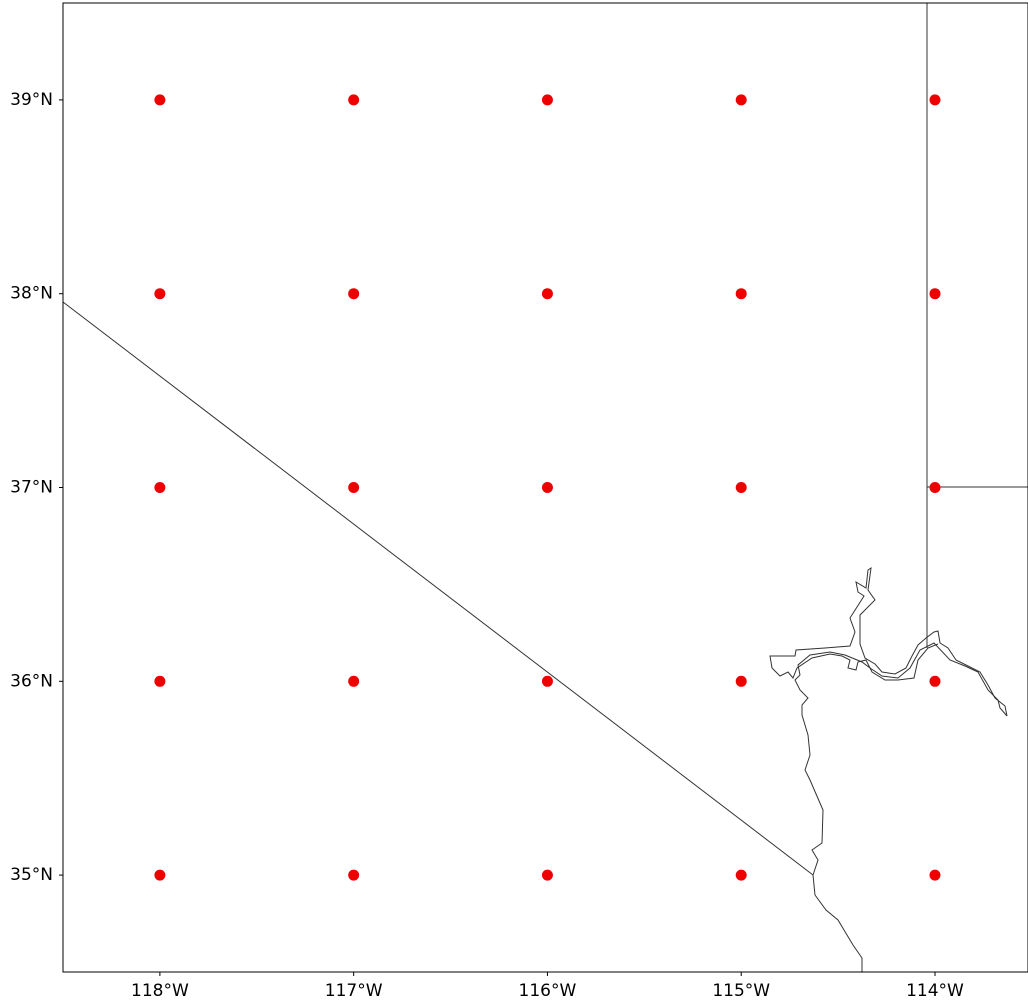 The image size is (1028, 1003). What do you see at coordinates (31, 100) in the screenshot?
I see `y-tick-label: 39°N` at bounding box center [31, 100].